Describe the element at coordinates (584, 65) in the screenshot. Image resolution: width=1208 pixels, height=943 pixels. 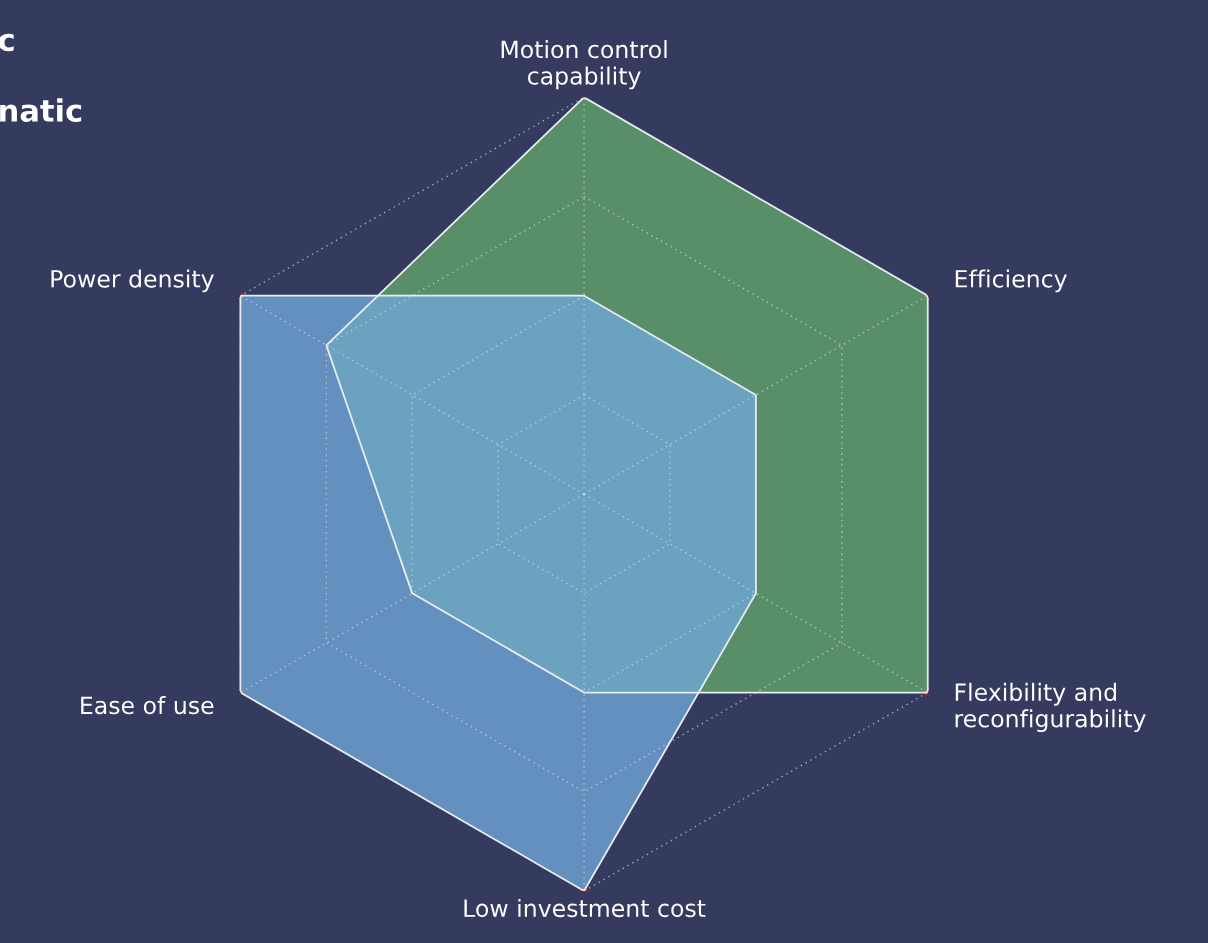
I see `spoke-label: Motion control capability` at that location.